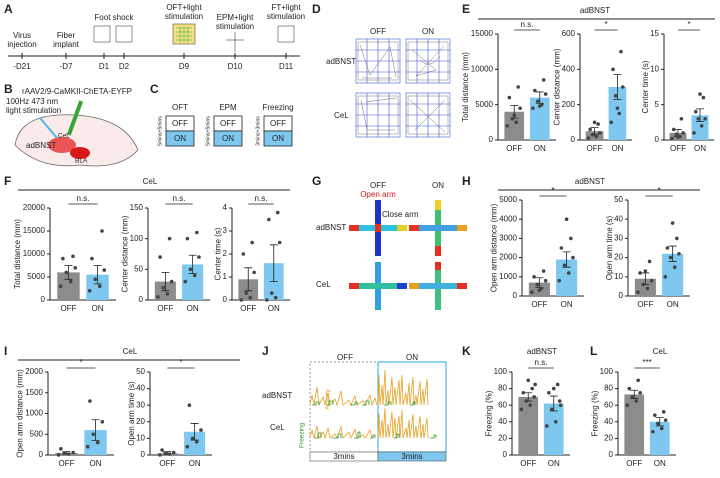 The height and width of the screenshot is (478, 720). Describe the element at coordinates (228, 138) in the screenshot. I see `state-label: ON` at that location.